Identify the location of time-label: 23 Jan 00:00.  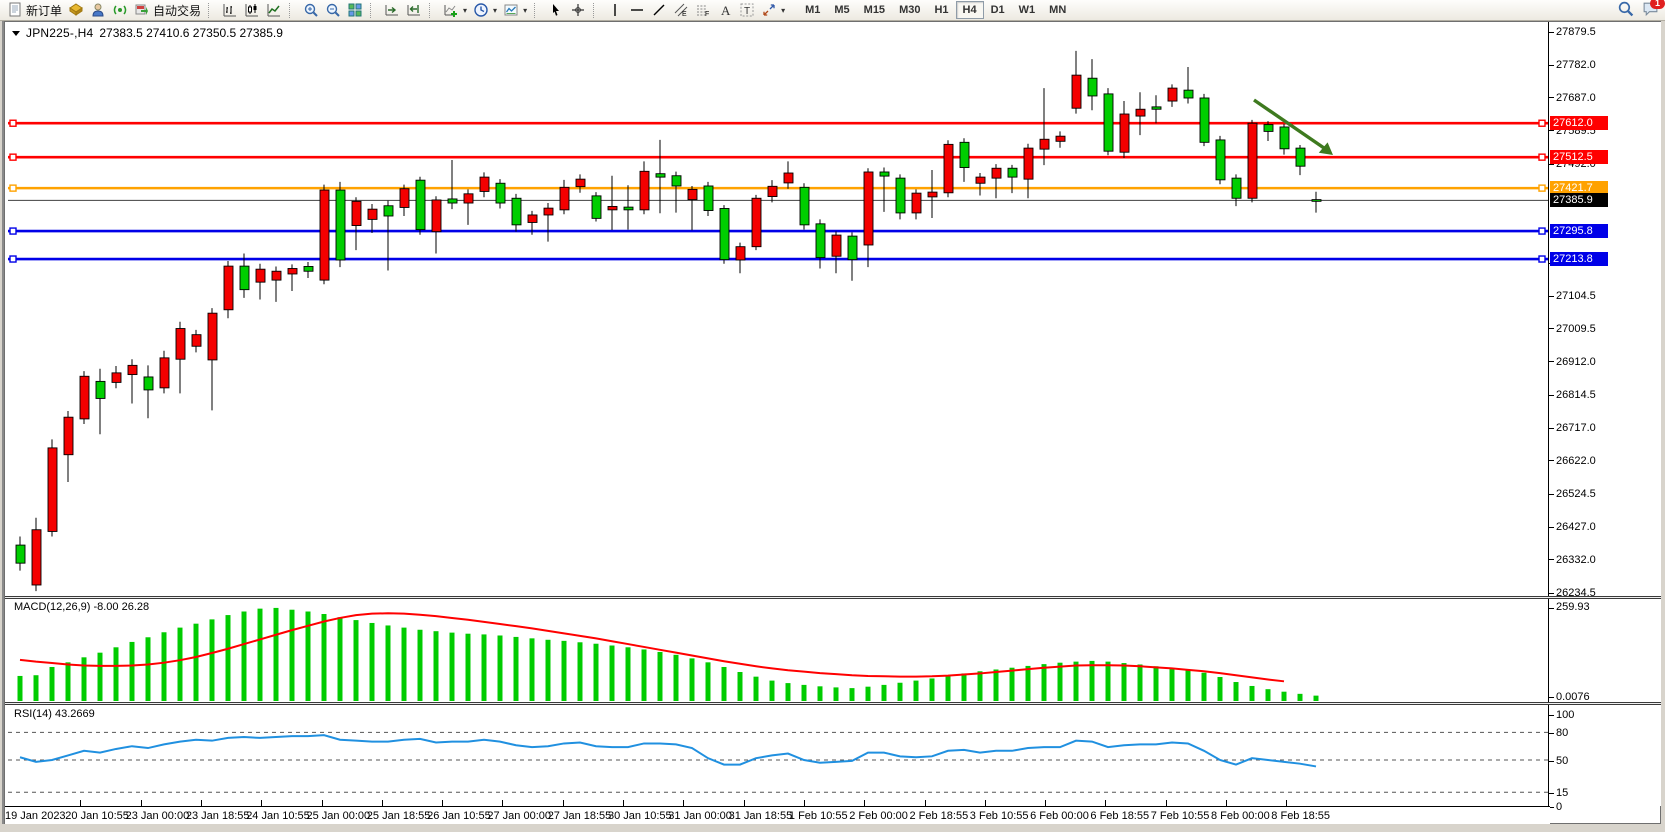
(157, 816).